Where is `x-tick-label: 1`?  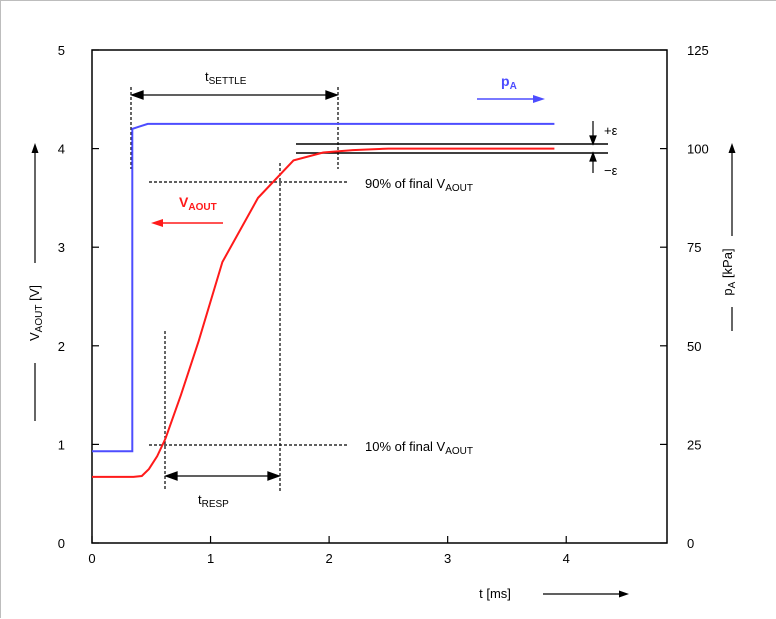 x-tick-label: 1 is located at coordinates (210, 558).